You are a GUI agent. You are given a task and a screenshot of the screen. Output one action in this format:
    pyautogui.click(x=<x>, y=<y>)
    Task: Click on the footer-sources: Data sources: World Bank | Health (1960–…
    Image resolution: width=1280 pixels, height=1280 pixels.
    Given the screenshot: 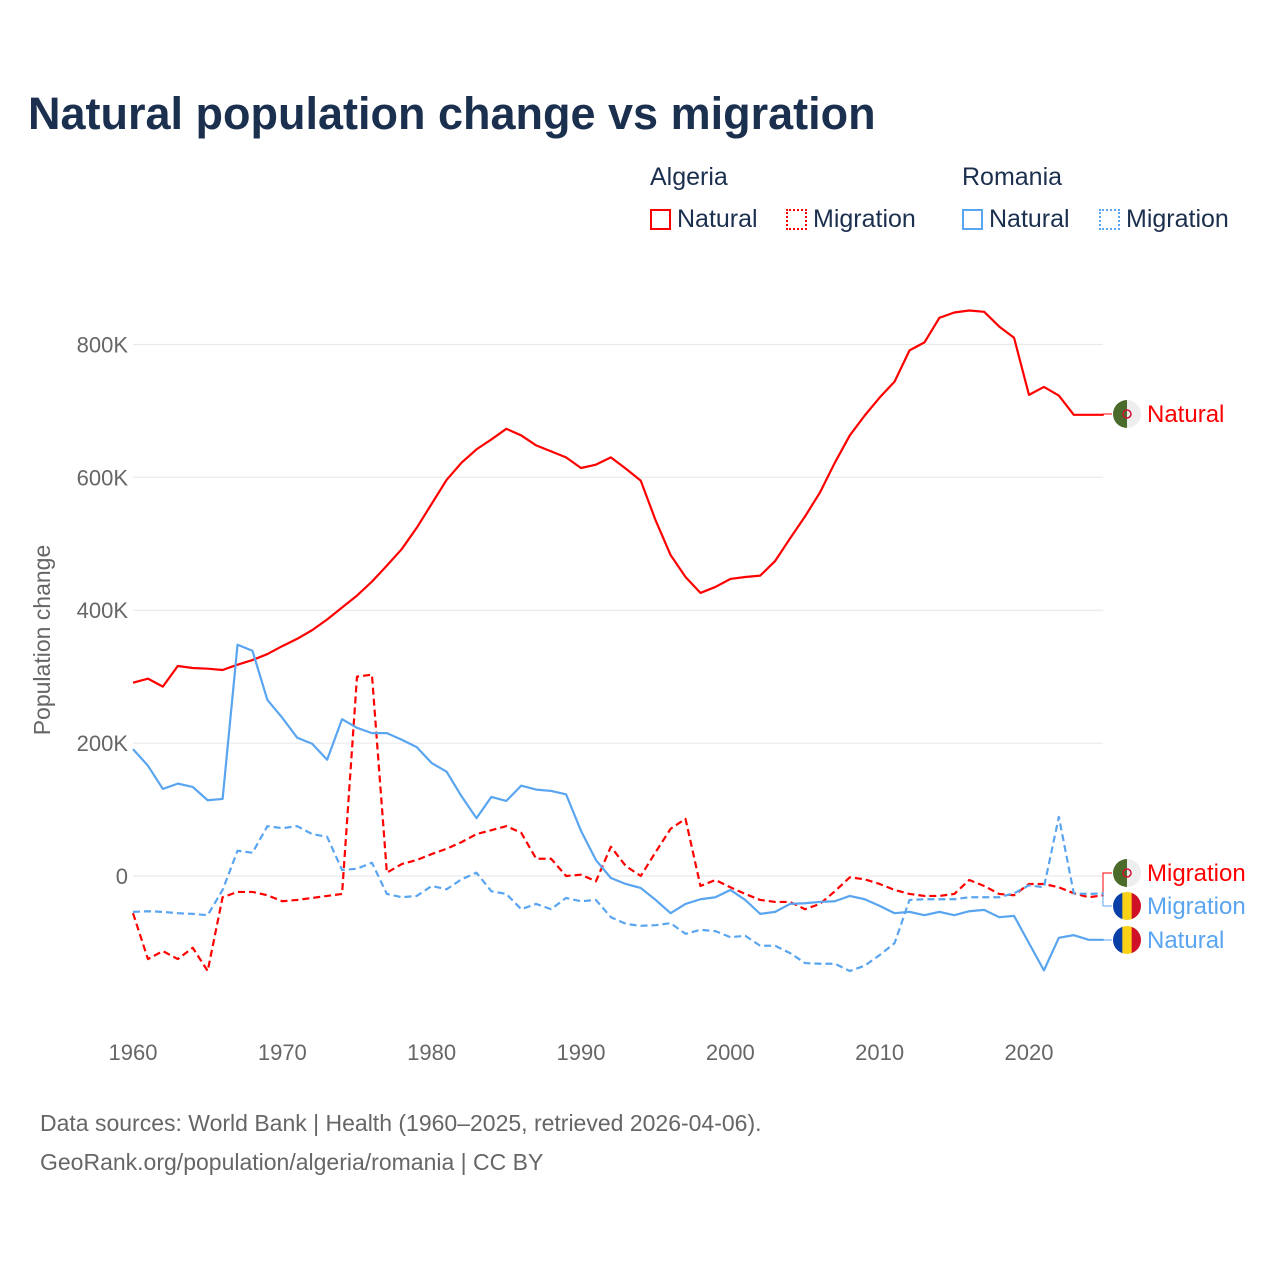 What is the action you would take?
    pyautogui.click(x=401, y=1123)
    